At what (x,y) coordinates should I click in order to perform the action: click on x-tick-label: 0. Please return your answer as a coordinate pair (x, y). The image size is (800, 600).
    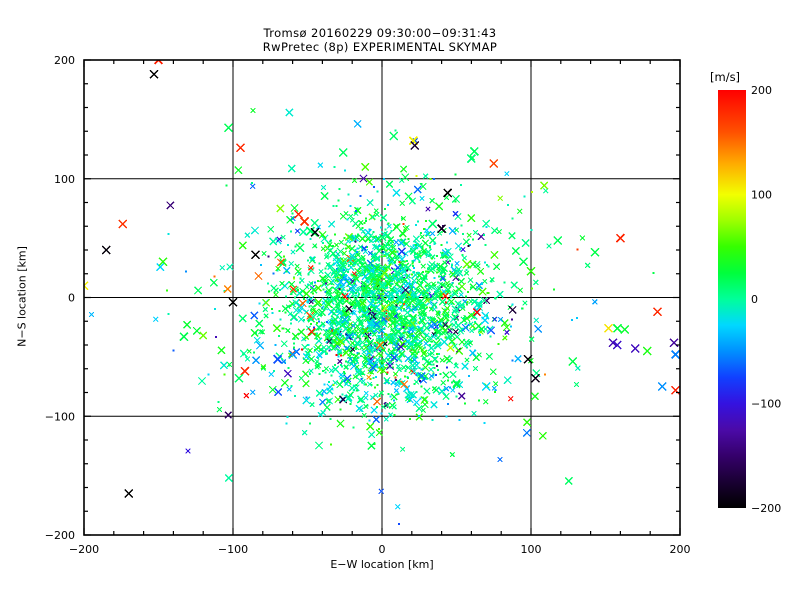
    Looking at the image, I should click on (382, 549).